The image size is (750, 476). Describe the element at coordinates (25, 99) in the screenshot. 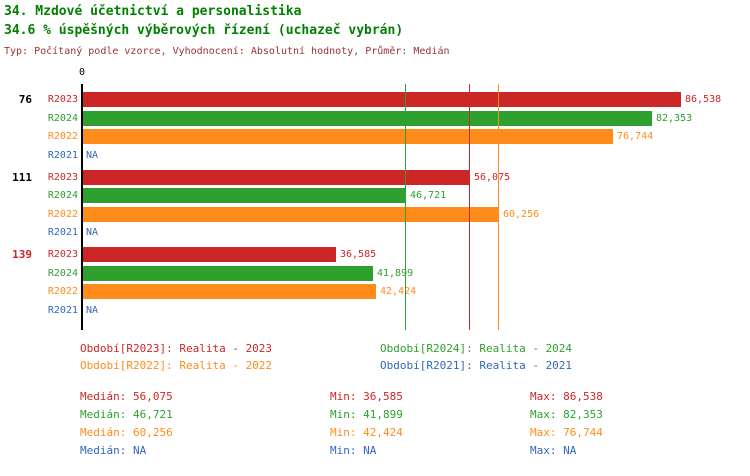

I see `group-label: 76` at that location.